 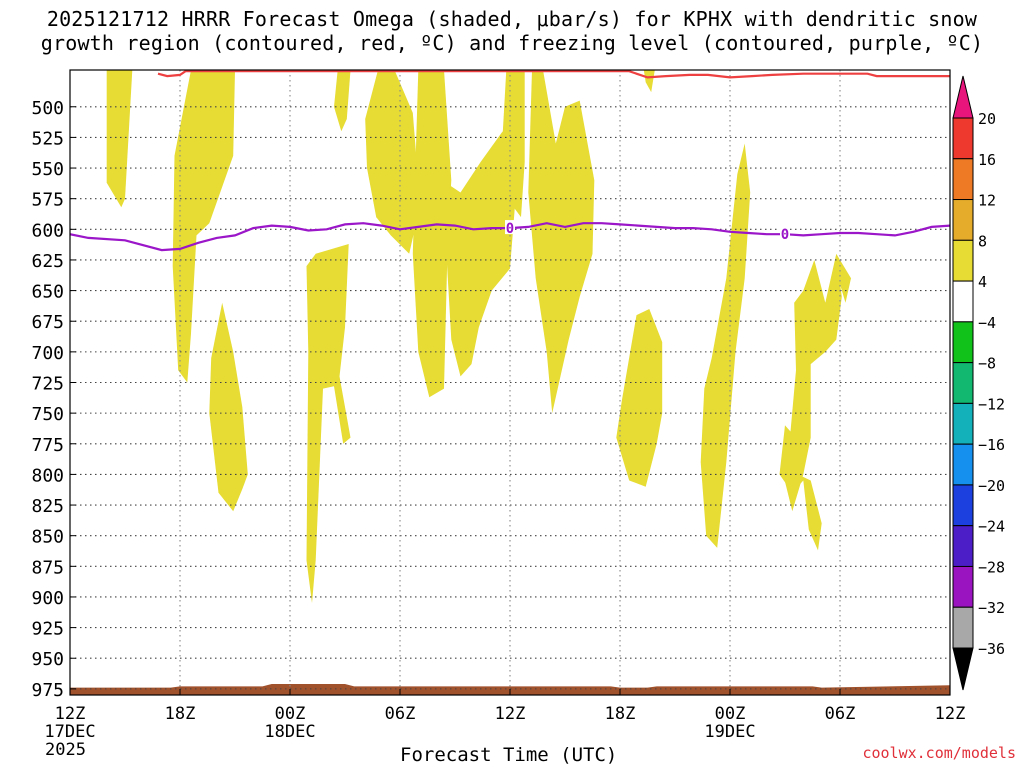 I want to click on x-tick-label-18: 06Z, so click(x=400, y=714).